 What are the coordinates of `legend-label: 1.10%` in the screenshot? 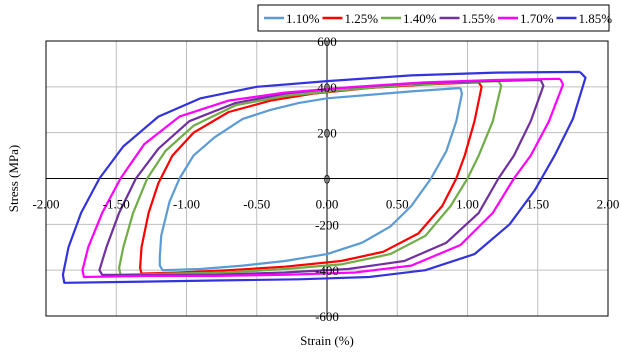 It's located at (303, 18).